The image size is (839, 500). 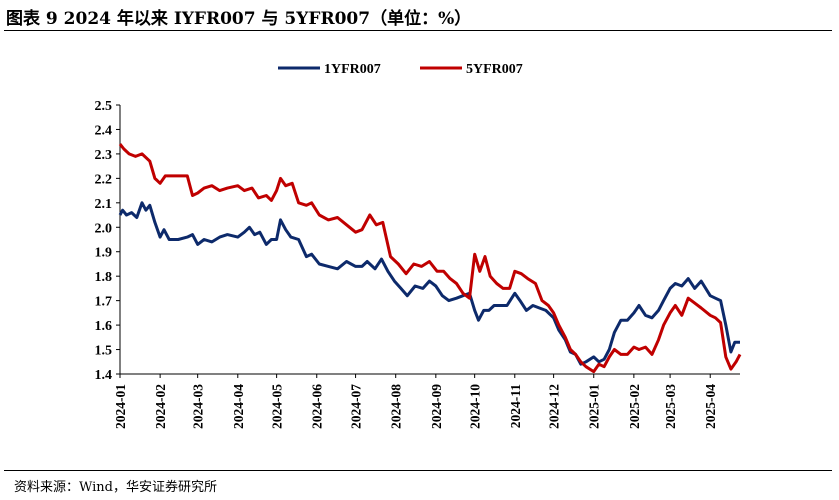 What do you see at coordinates (515, 406) in the screenshot?
I see `x-tick-label: 2024-11` at bounding box center [515, 406].